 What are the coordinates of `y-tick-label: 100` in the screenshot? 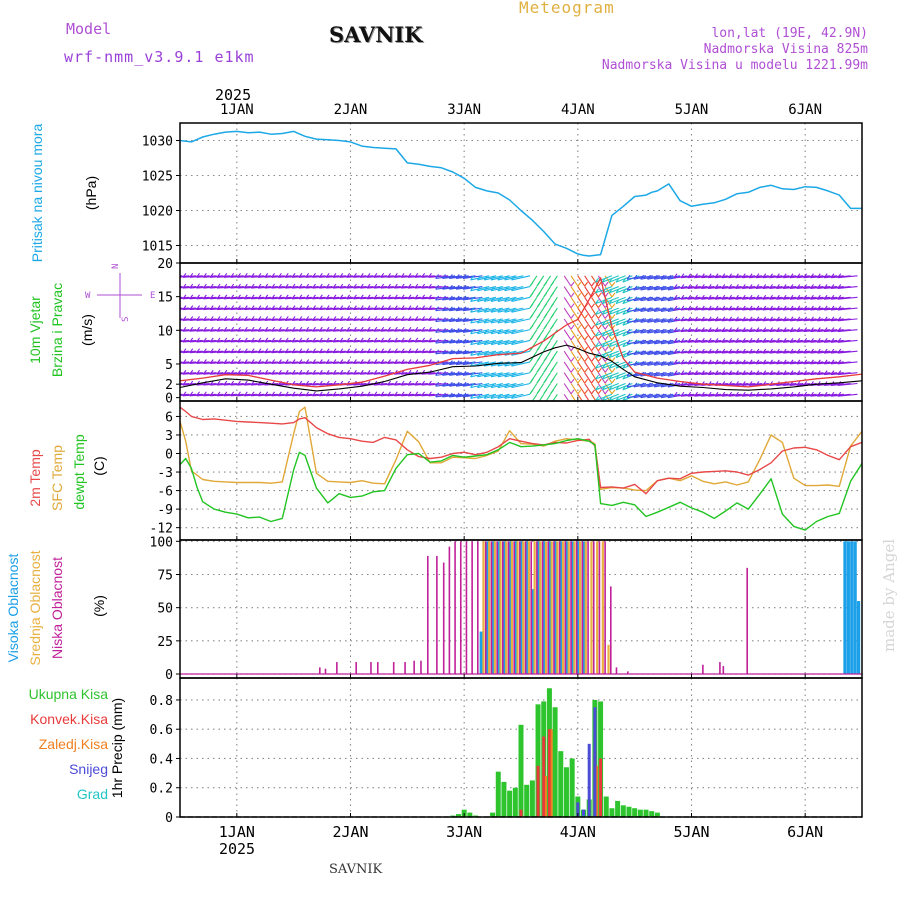 It's located at (161, 542).